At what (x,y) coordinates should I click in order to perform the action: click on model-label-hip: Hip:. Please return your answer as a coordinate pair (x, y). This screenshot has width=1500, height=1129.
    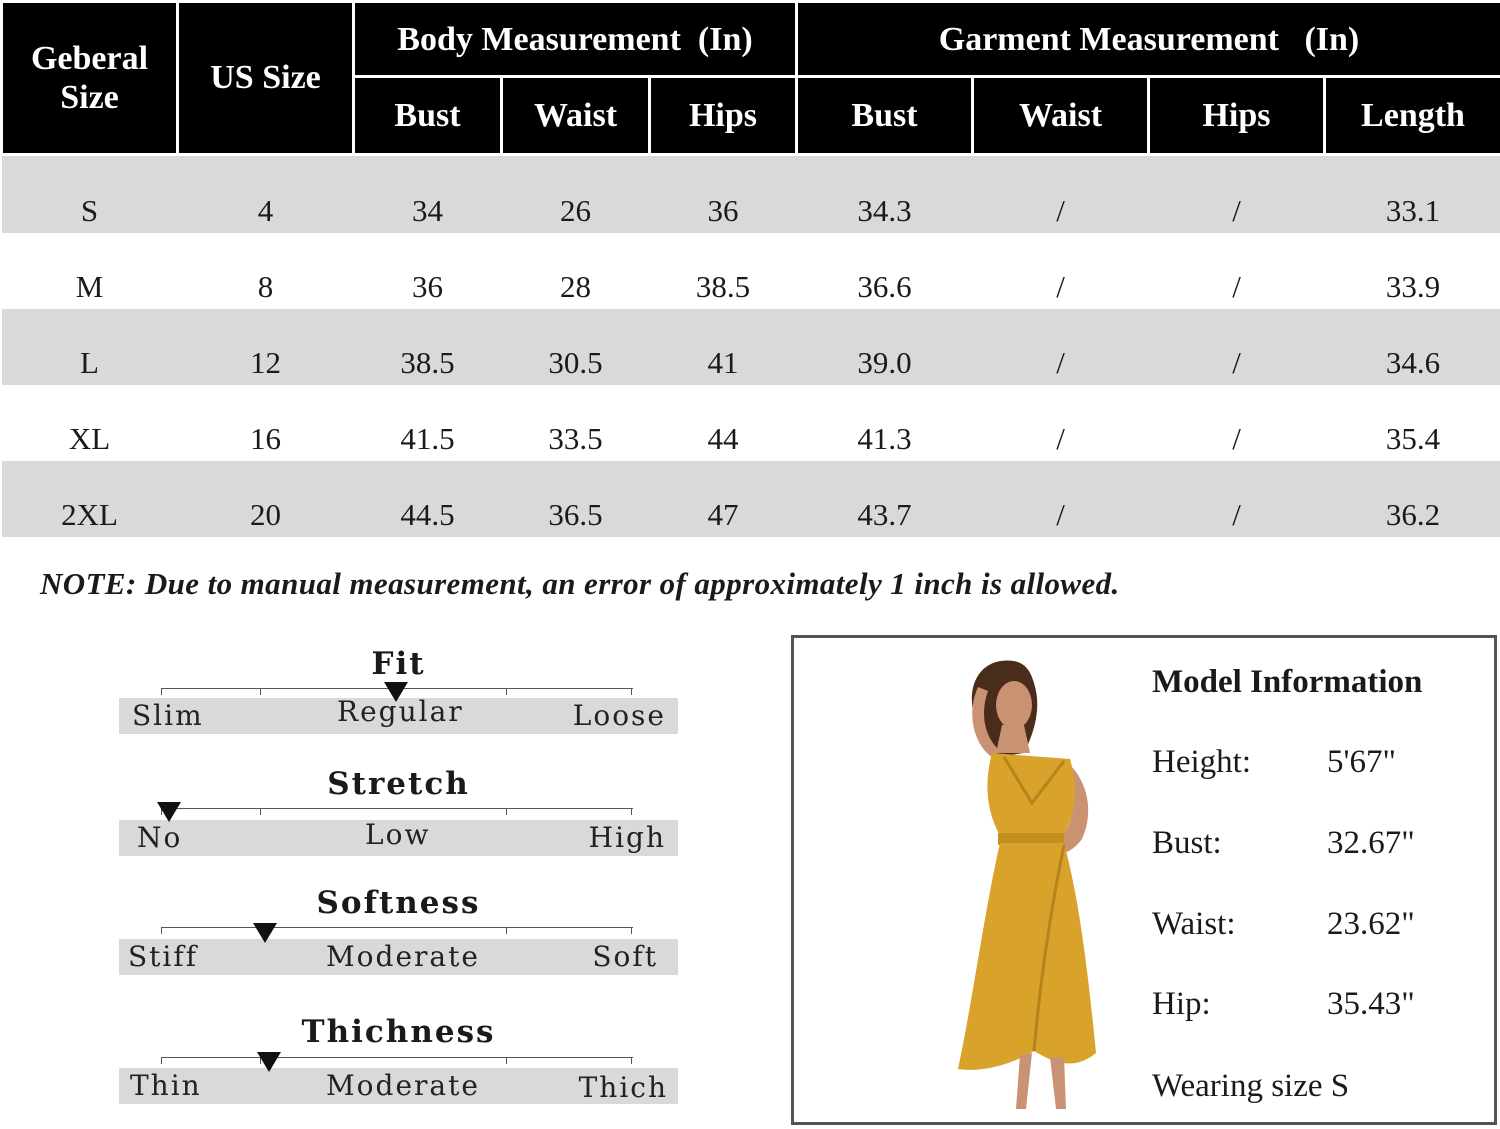
    Looking at the image, I should click on (1181, 1004).